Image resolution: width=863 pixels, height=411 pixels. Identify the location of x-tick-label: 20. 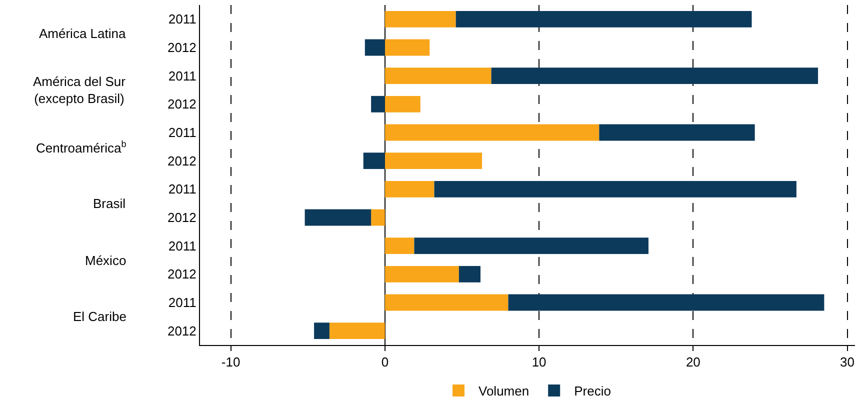
(693, 362).